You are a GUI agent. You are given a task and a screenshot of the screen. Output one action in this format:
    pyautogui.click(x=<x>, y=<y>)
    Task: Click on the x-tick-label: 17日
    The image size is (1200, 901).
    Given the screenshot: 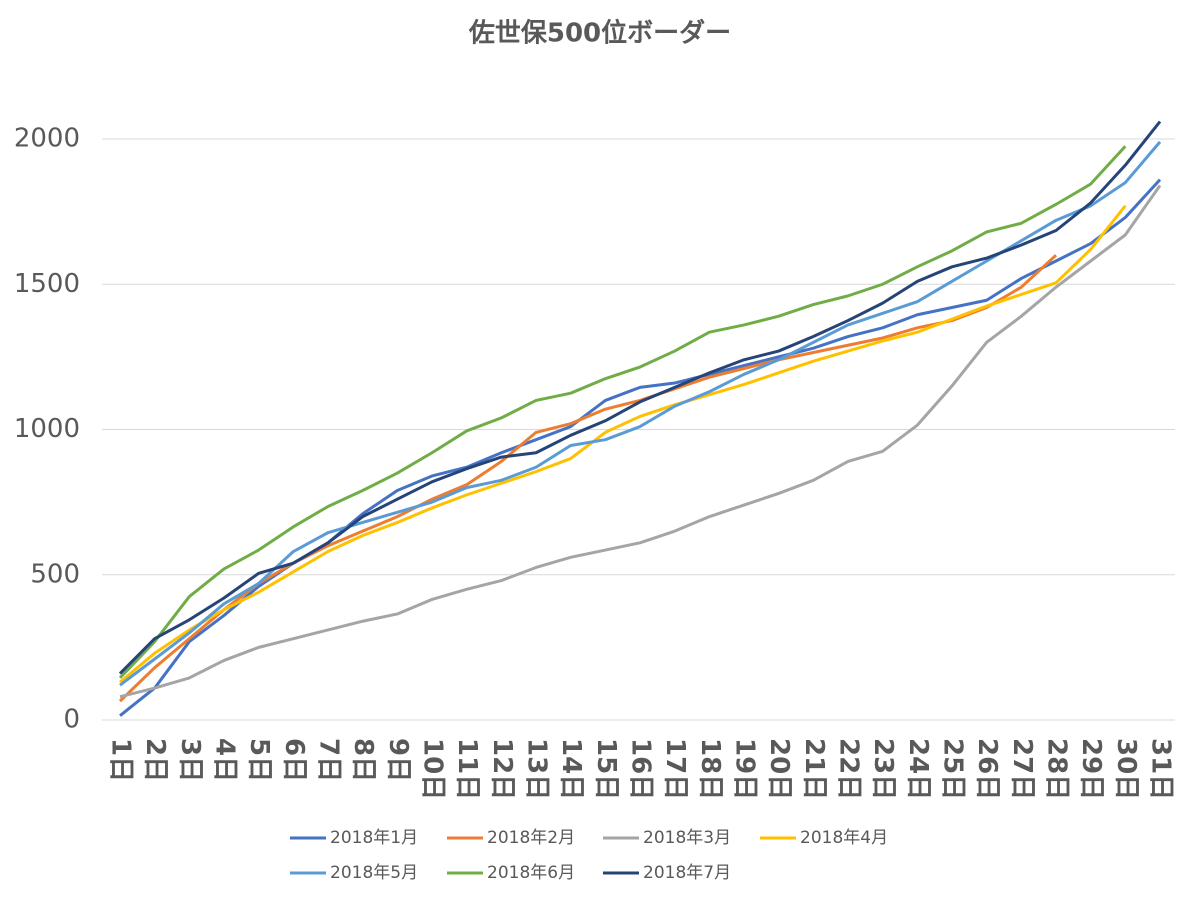 What is the action you would take?
    pyautogui.click(x=675, y=769)
    